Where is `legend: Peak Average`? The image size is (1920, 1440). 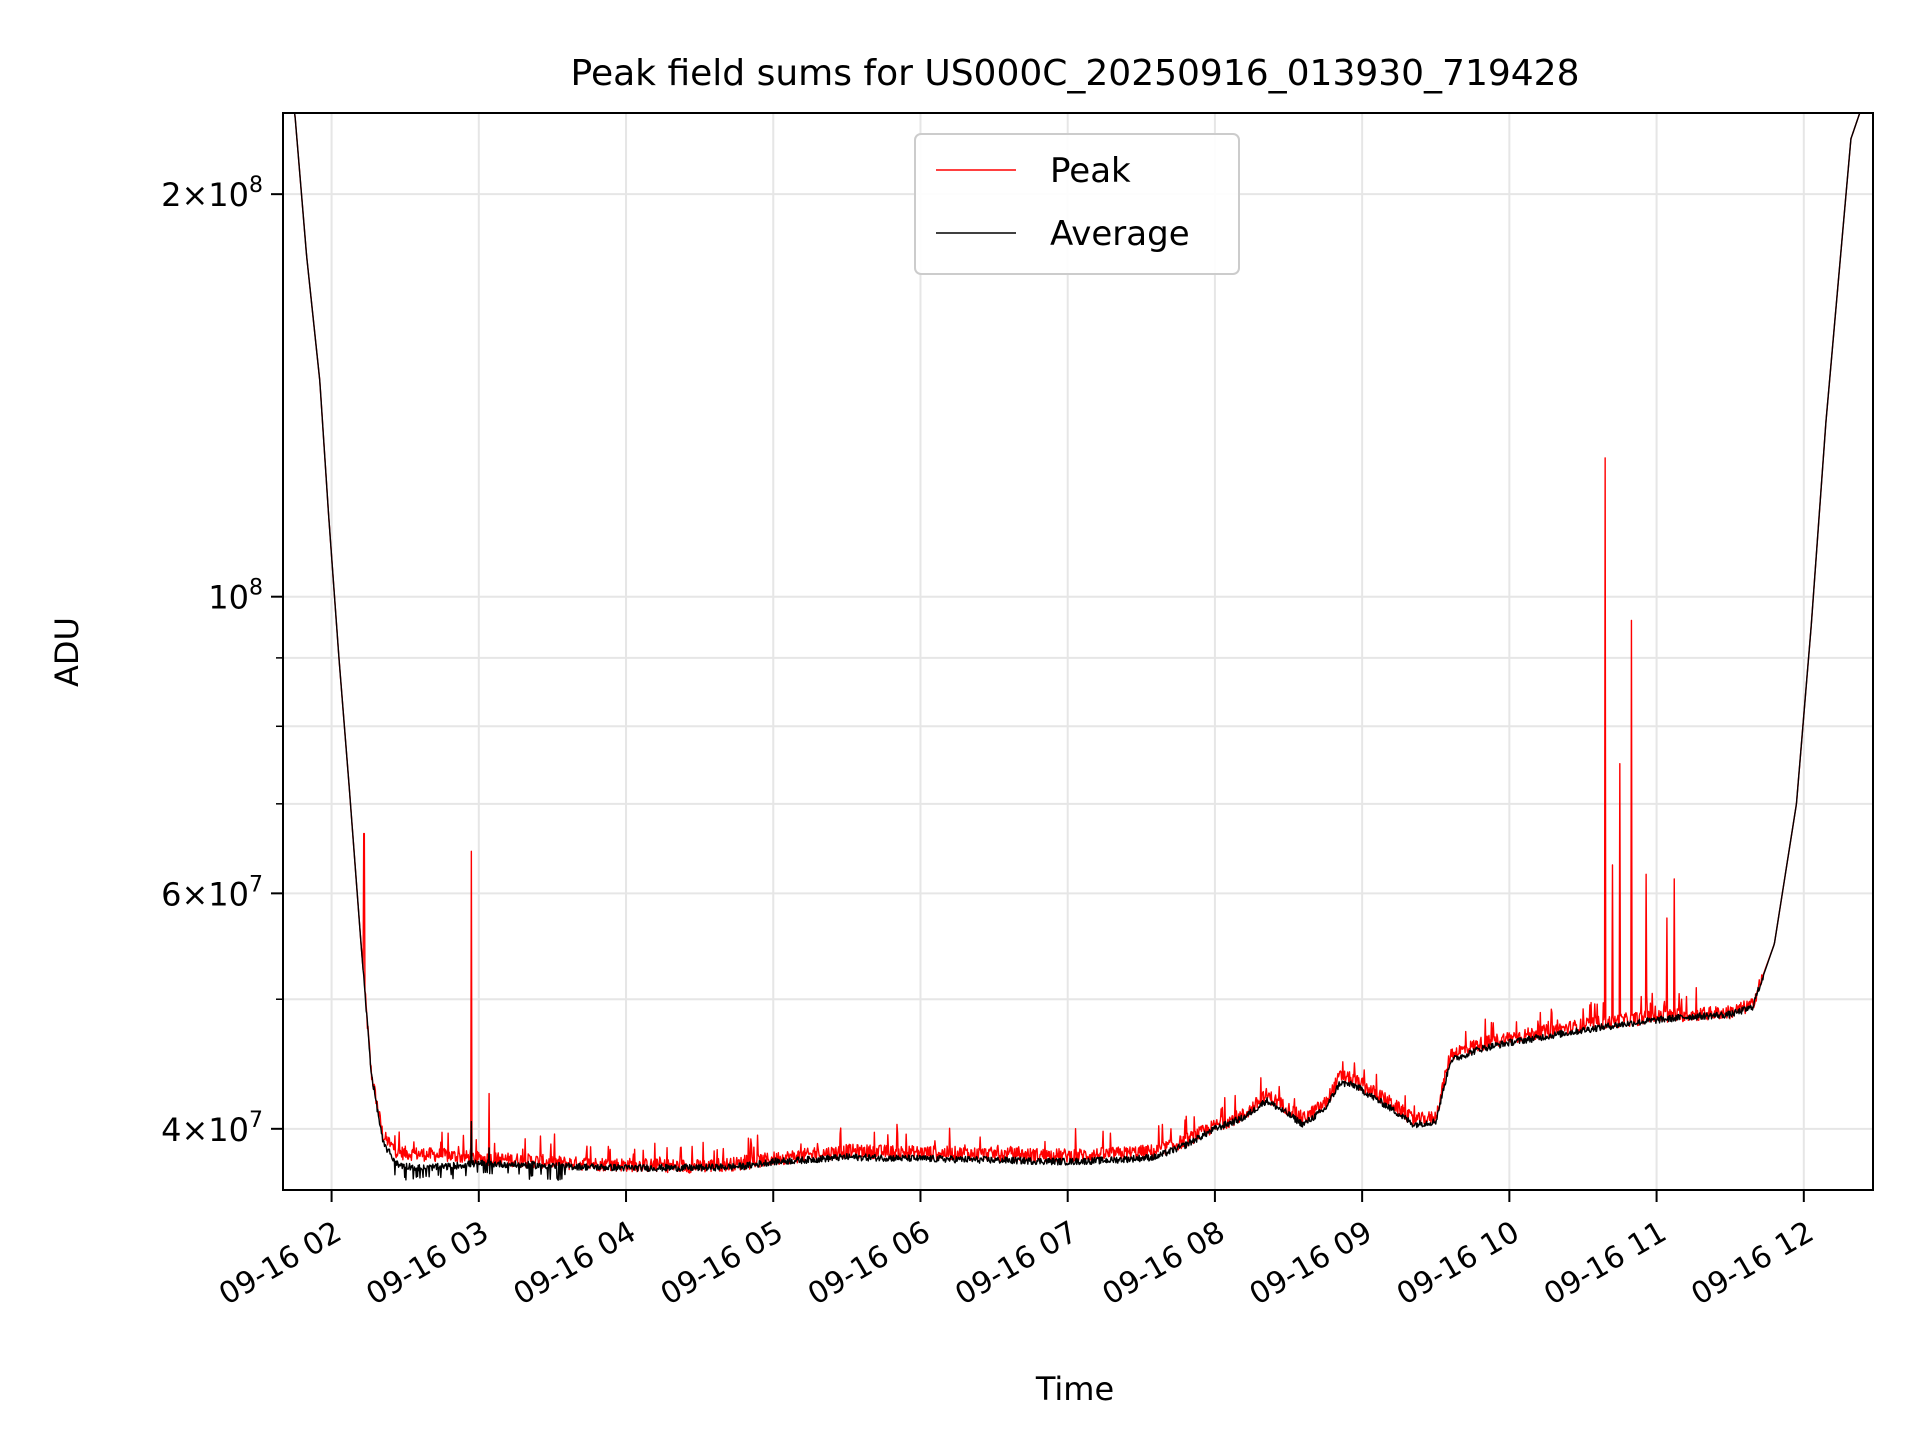
legend: Peak Average is located at coordinates (1077, 204).